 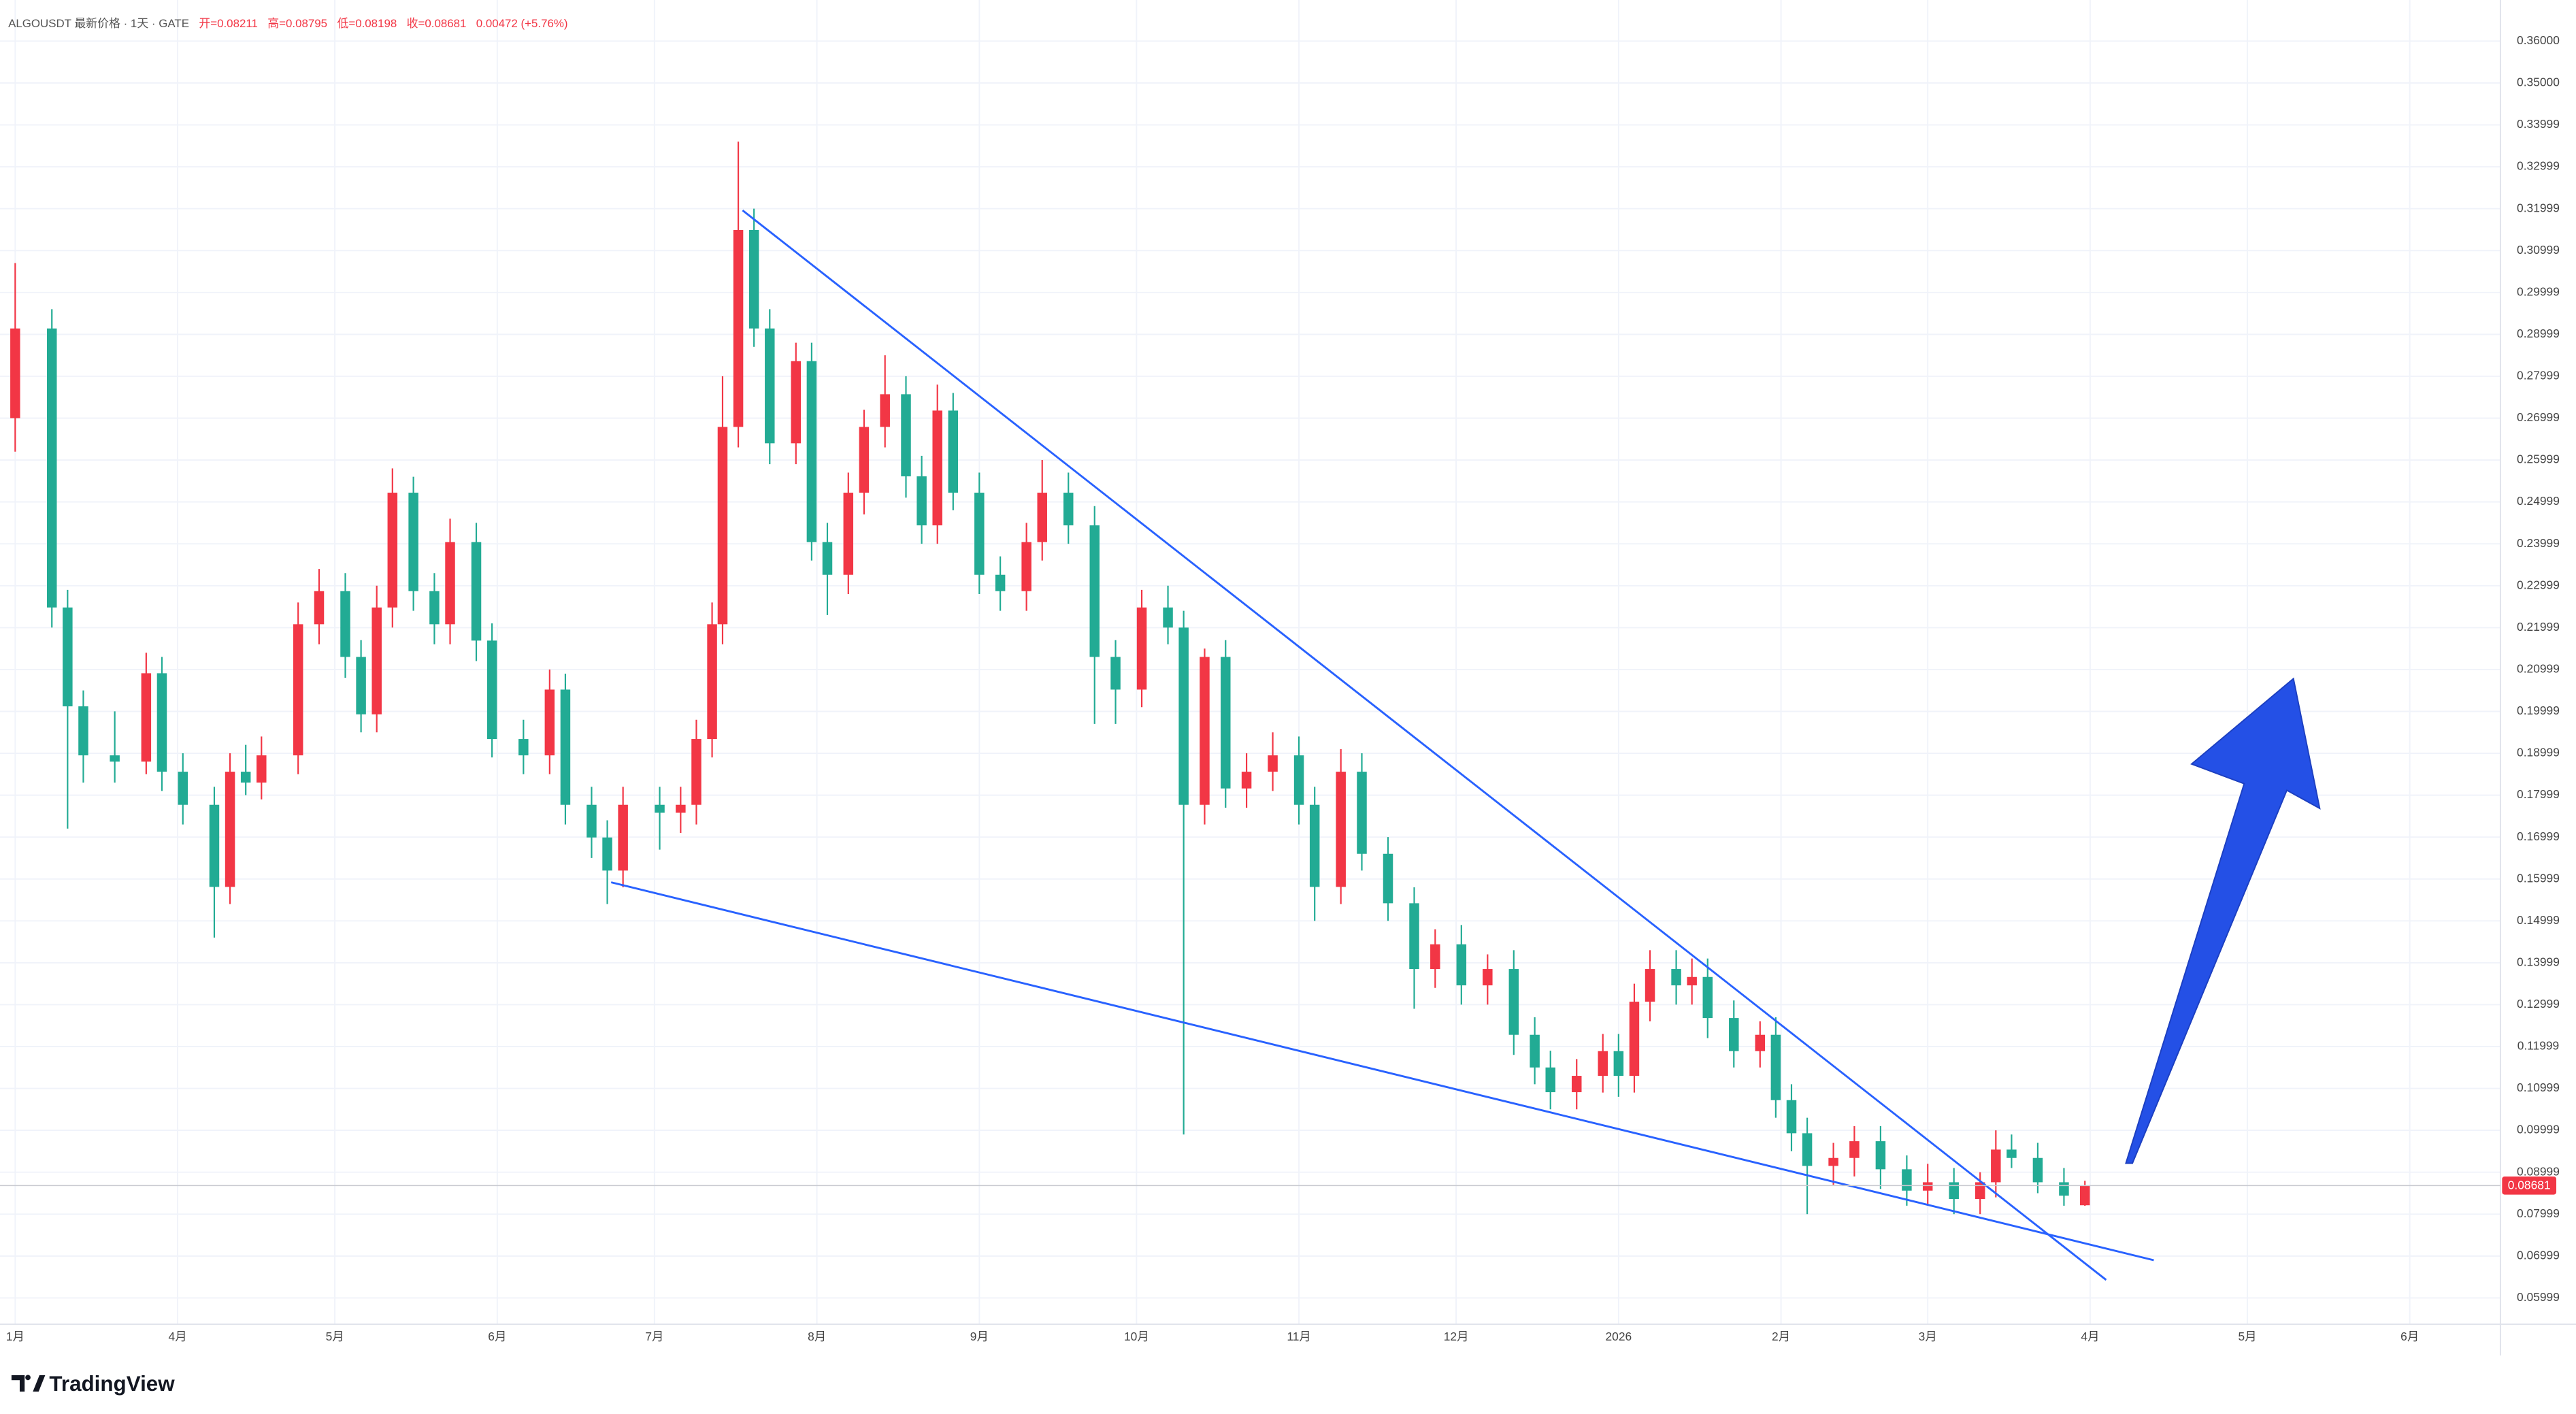 What do you see at coordinates (228, 24) in the screenshot?
I see `header-open: 开=0.08211` at bounding box center [228, 24].